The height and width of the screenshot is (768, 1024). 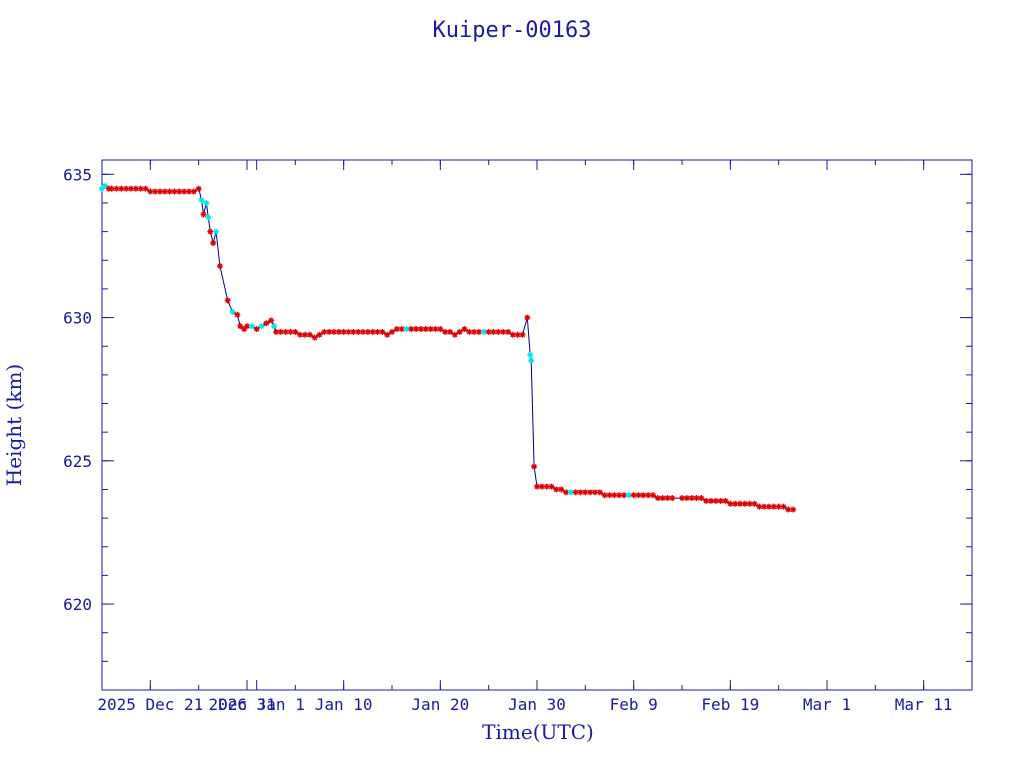 What do you see at coordinates (150, 704) in the screenshot?
I see `x-tick-label: 2025 Dec 21` at bounding box center [150, 704].